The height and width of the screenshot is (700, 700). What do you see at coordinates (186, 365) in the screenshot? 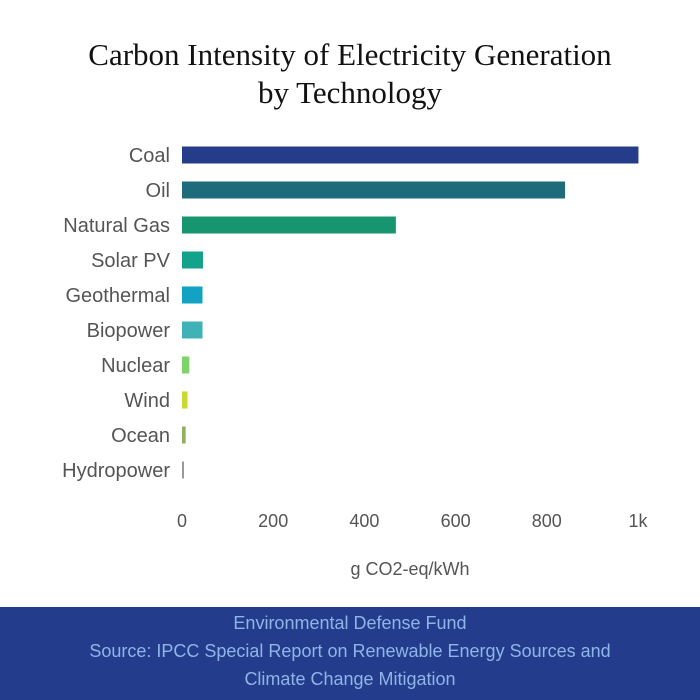
I see `bar-nuclear` at bounding box center [186, 365].